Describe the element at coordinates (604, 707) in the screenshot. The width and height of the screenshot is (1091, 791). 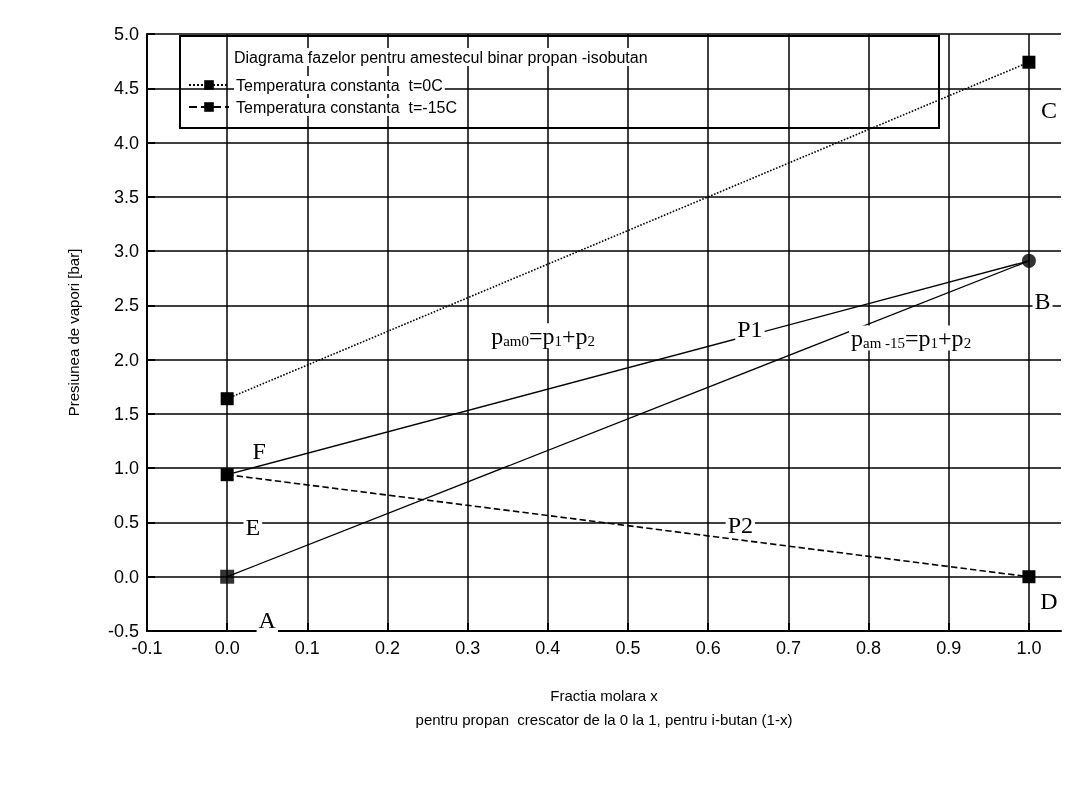
I see `x-axis-title: Fractia molara x pentru propan crescator de la 0 la 1, pentru i-butan (1-x)` at that location.